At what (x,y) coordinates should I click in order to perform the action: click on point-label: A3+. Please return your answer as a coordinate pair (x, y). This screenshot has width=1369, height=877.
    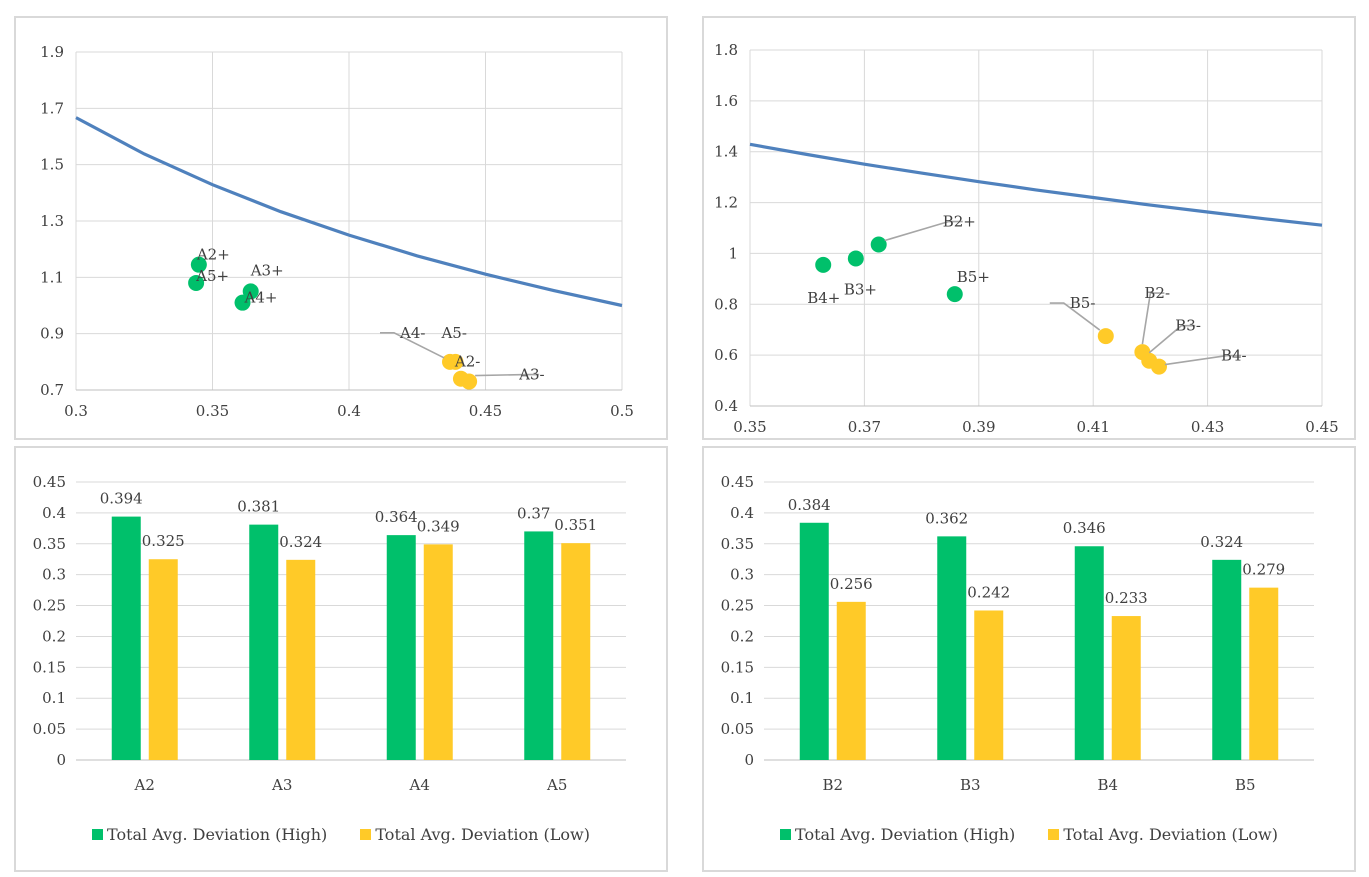
    Looking at the image, I should click on (267, 270).